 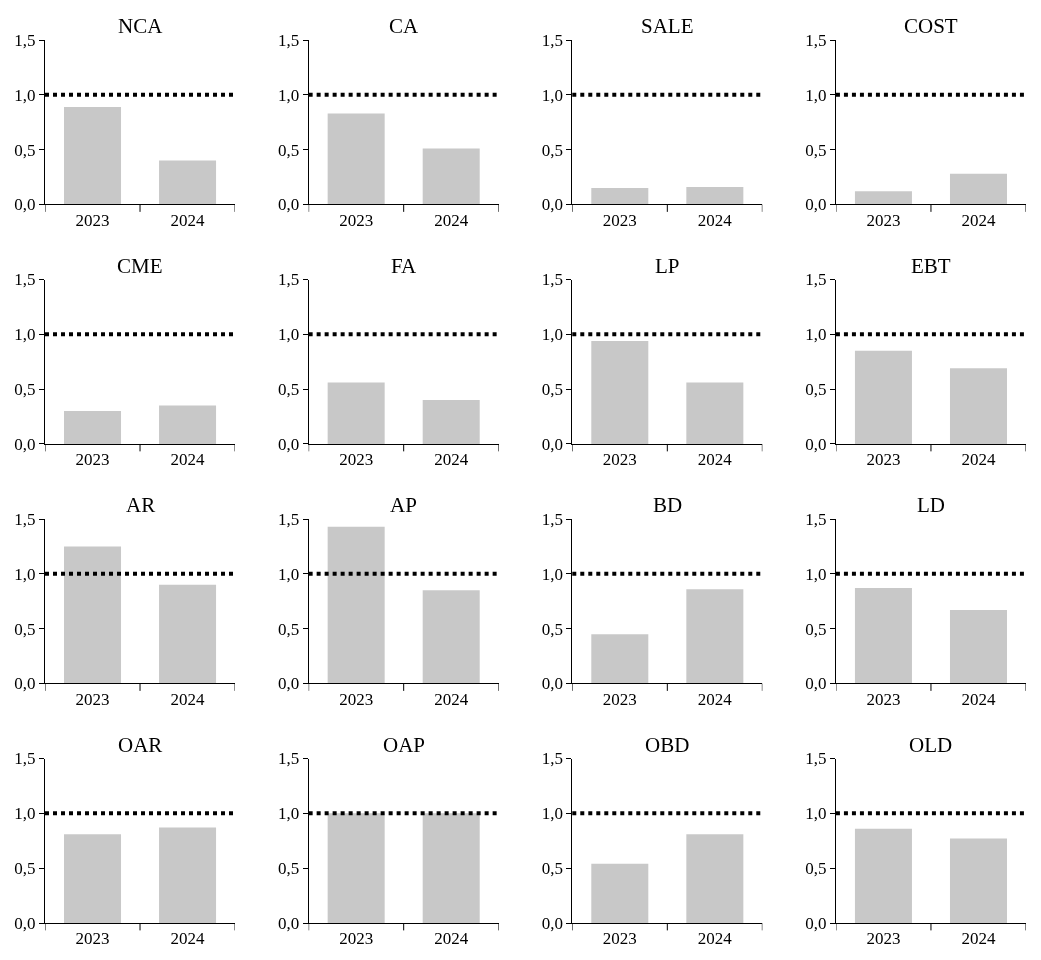 I want to click on chart-title: LD, so click(x=931, y=505).